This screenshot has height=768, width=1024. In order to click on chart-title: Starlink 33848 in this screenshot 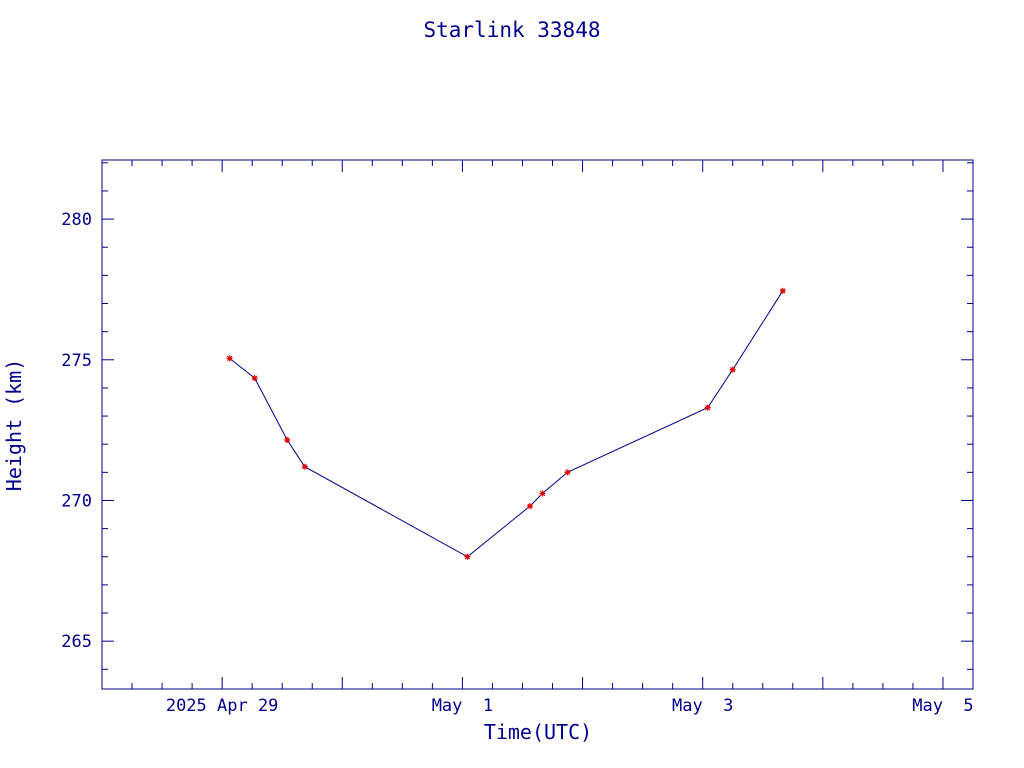, I will do `click(511, 30)`.